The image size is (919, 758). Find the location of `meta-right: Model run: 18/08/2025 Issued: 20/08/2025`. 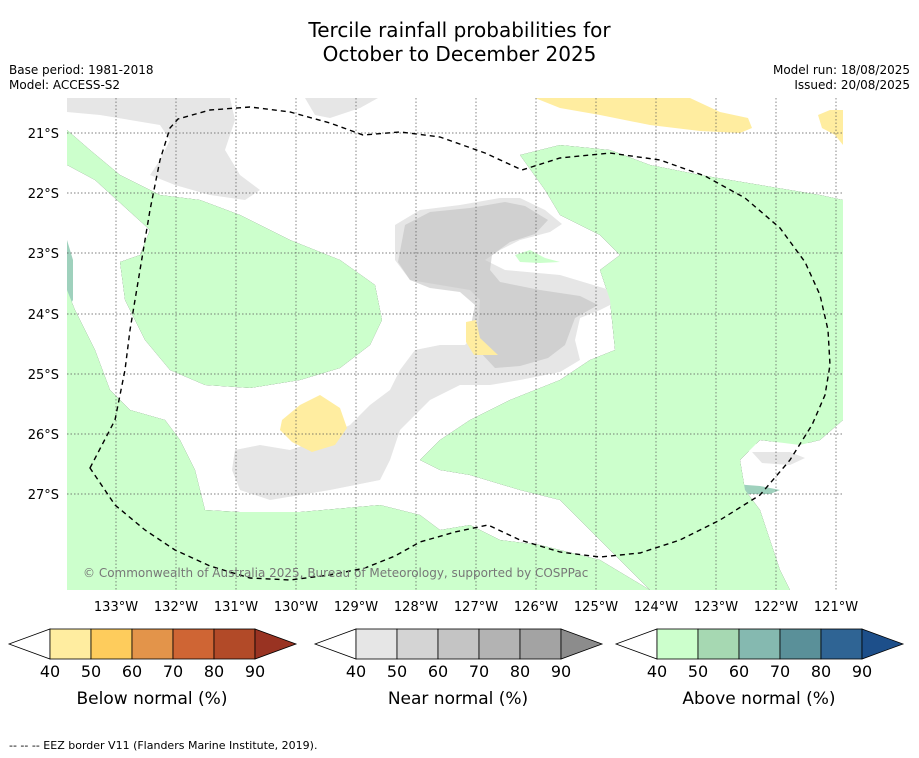

meta-right: Model run: 18/08/2025 Issued: 20/08/2025 is located at coordinates (841, 78).